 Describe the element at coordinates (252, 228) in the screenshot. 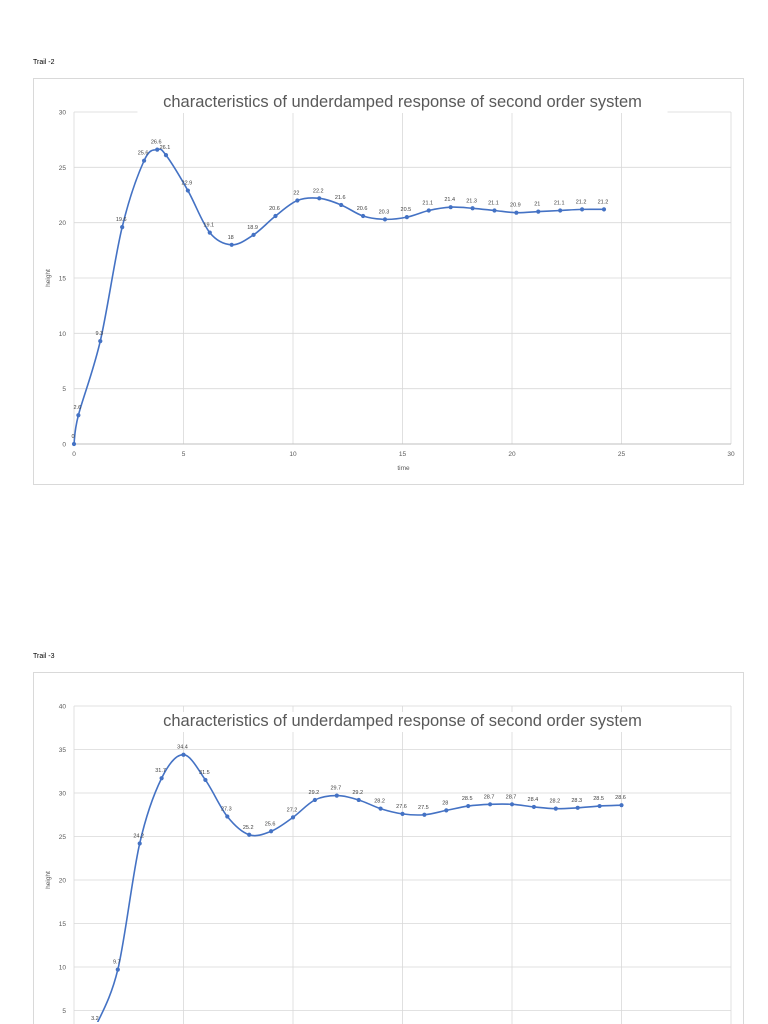

I see `data-label: 18.9` at that location.